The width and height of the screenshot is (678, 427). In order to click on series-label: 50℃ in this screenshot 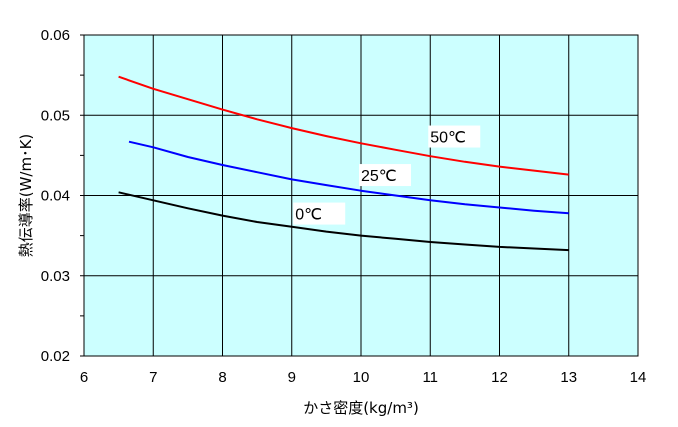, I will do `click(448, 138)`.